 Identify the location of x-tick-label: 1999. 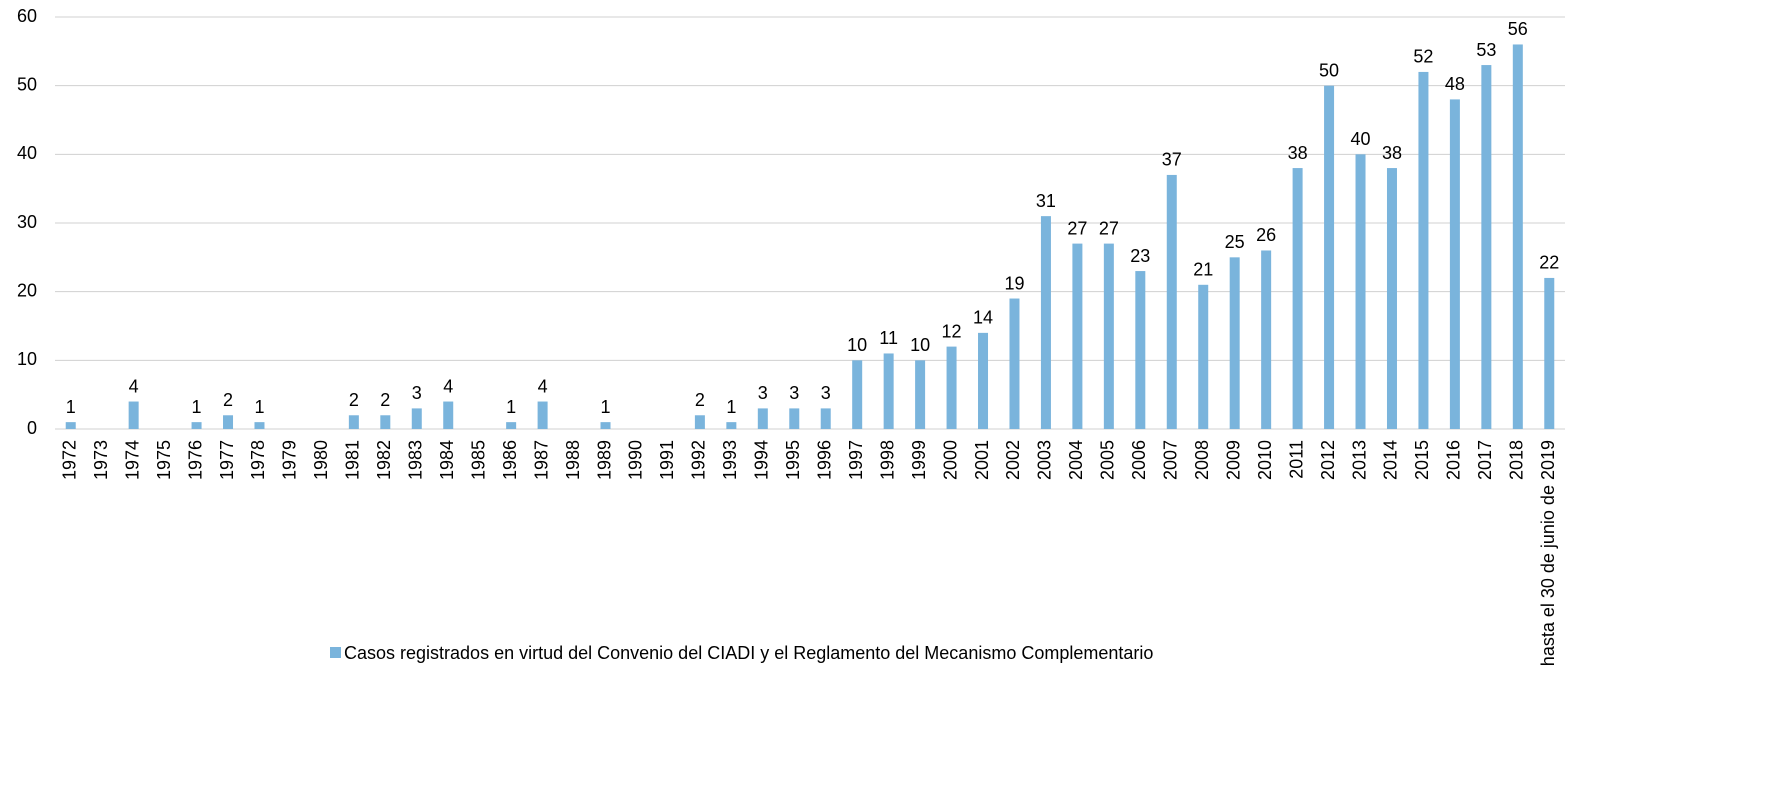
(919, 460).